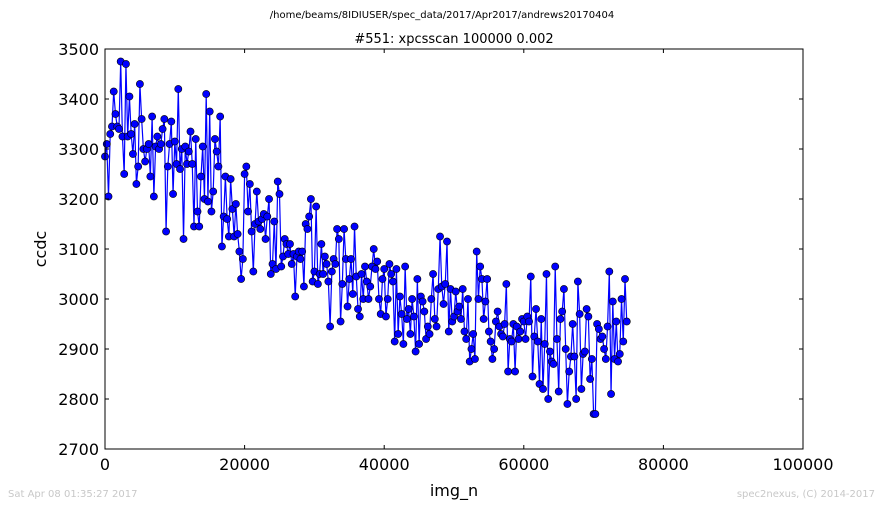 This screenshot has width=884, height=509. What do you see at coordinates (105, 464) in the screenshot?
I see `x-tick-label: 0` at bounding box center [105, 464].